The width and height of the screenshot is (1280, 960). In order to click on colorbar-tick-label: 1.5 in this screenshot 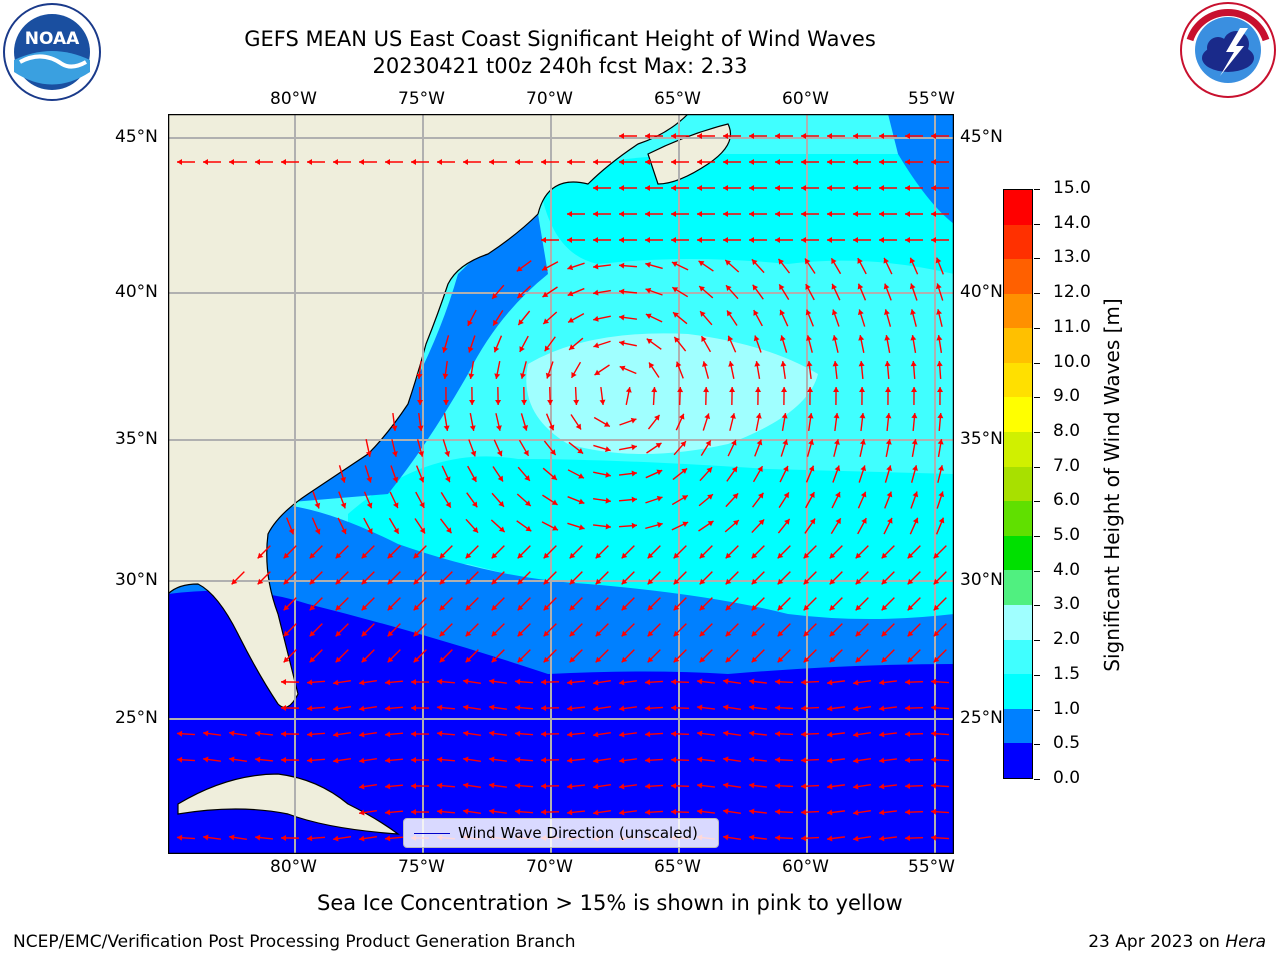, I will do `click(1067, 673)`.